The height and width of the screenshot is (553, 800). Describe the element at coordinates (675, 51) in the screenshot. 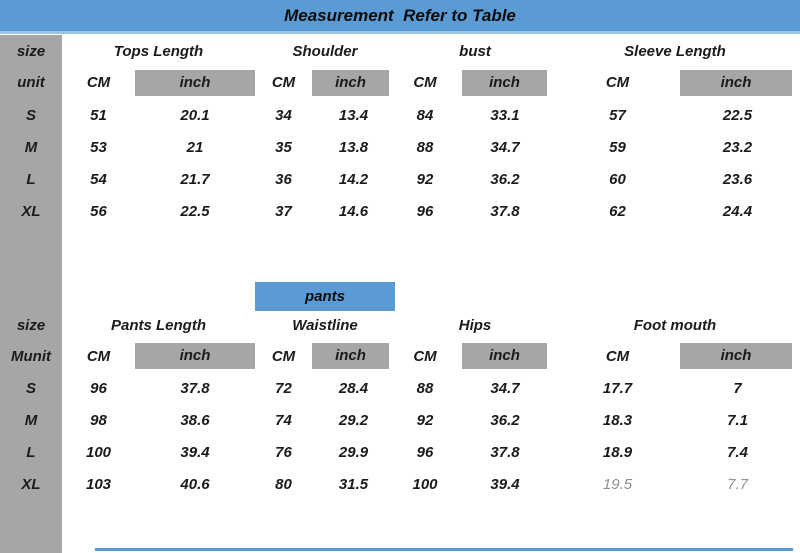

I see `column-group-header: Sleeve Length` at that location.